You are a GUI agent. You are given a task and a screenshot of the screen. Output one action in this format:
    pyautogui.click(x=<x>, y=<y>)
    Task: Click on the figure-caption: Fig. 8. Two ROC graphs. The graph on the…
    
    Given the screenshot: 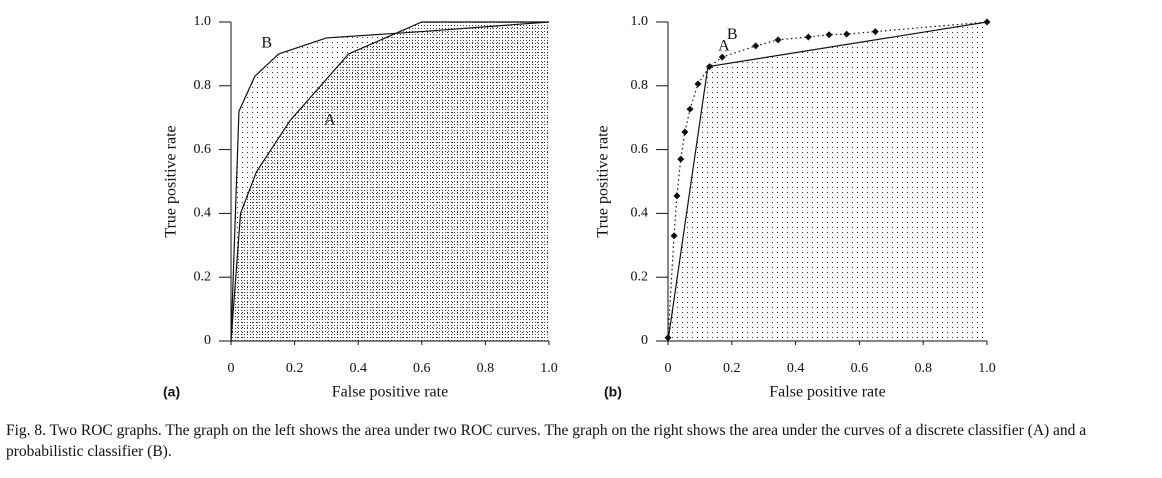 What is the action you would take?
    pyautogui.click(x=546, y=441)
    